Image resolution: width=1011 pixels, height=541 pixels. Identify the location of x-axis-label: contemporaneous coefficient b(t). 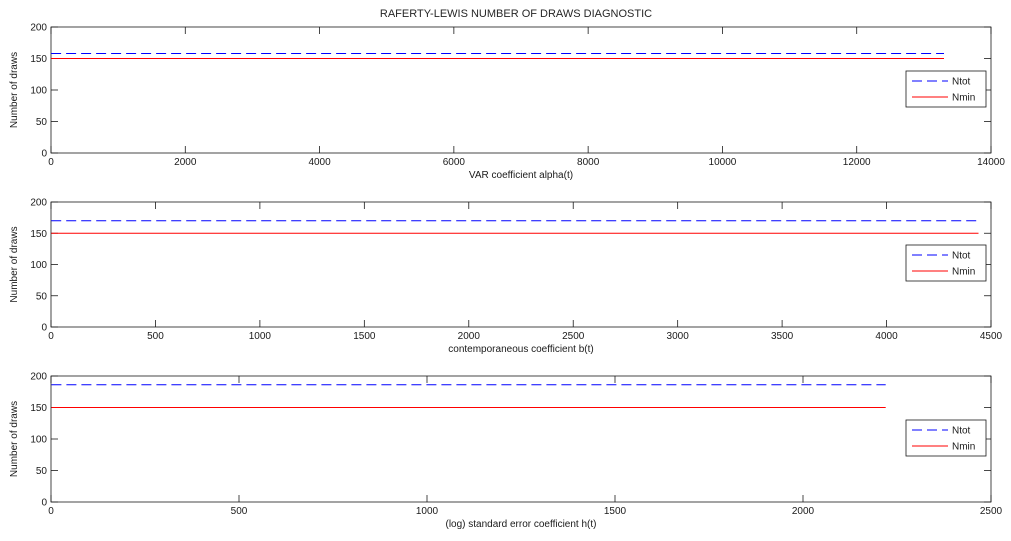
(520, 349).